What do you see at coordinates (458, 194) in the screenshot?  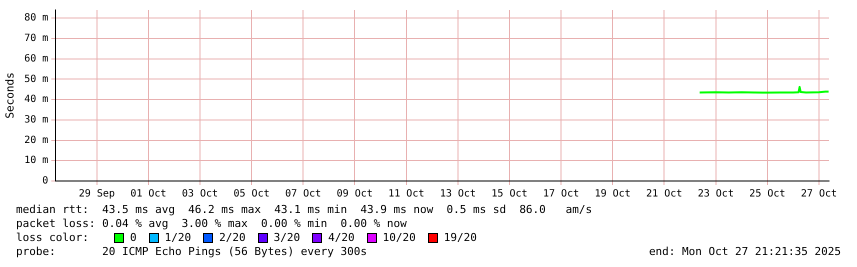 I see `x-tick-label: 13 Oct` at bounding box center [458, 194].